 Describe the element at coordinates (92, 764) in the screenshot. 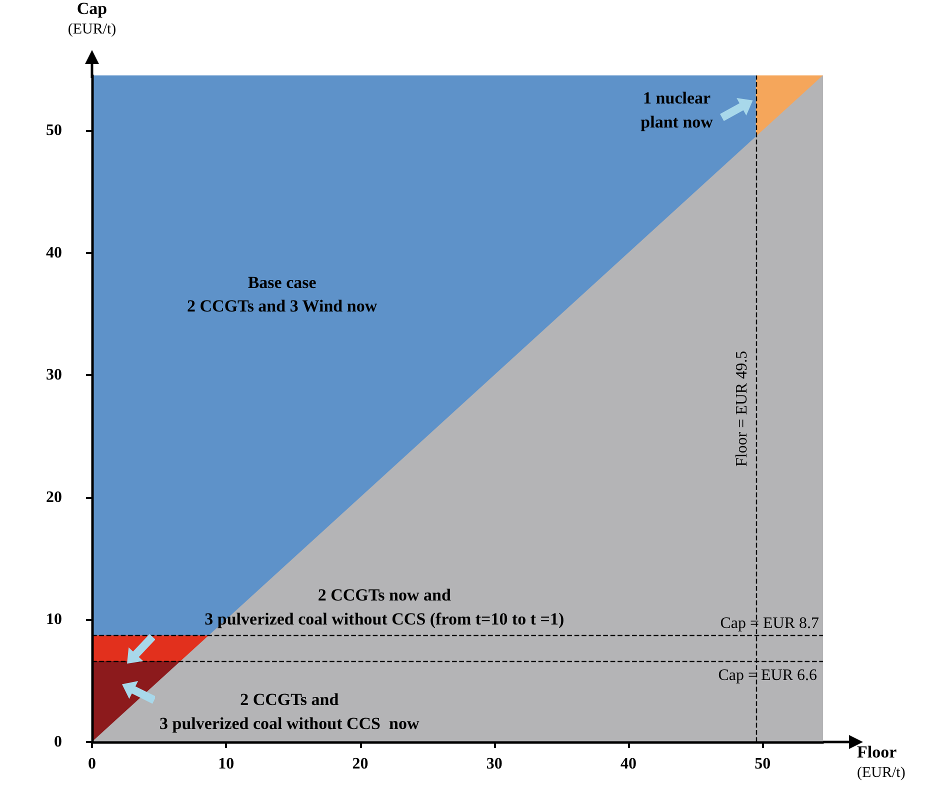

I see `x-tick-label: 0` at that location.